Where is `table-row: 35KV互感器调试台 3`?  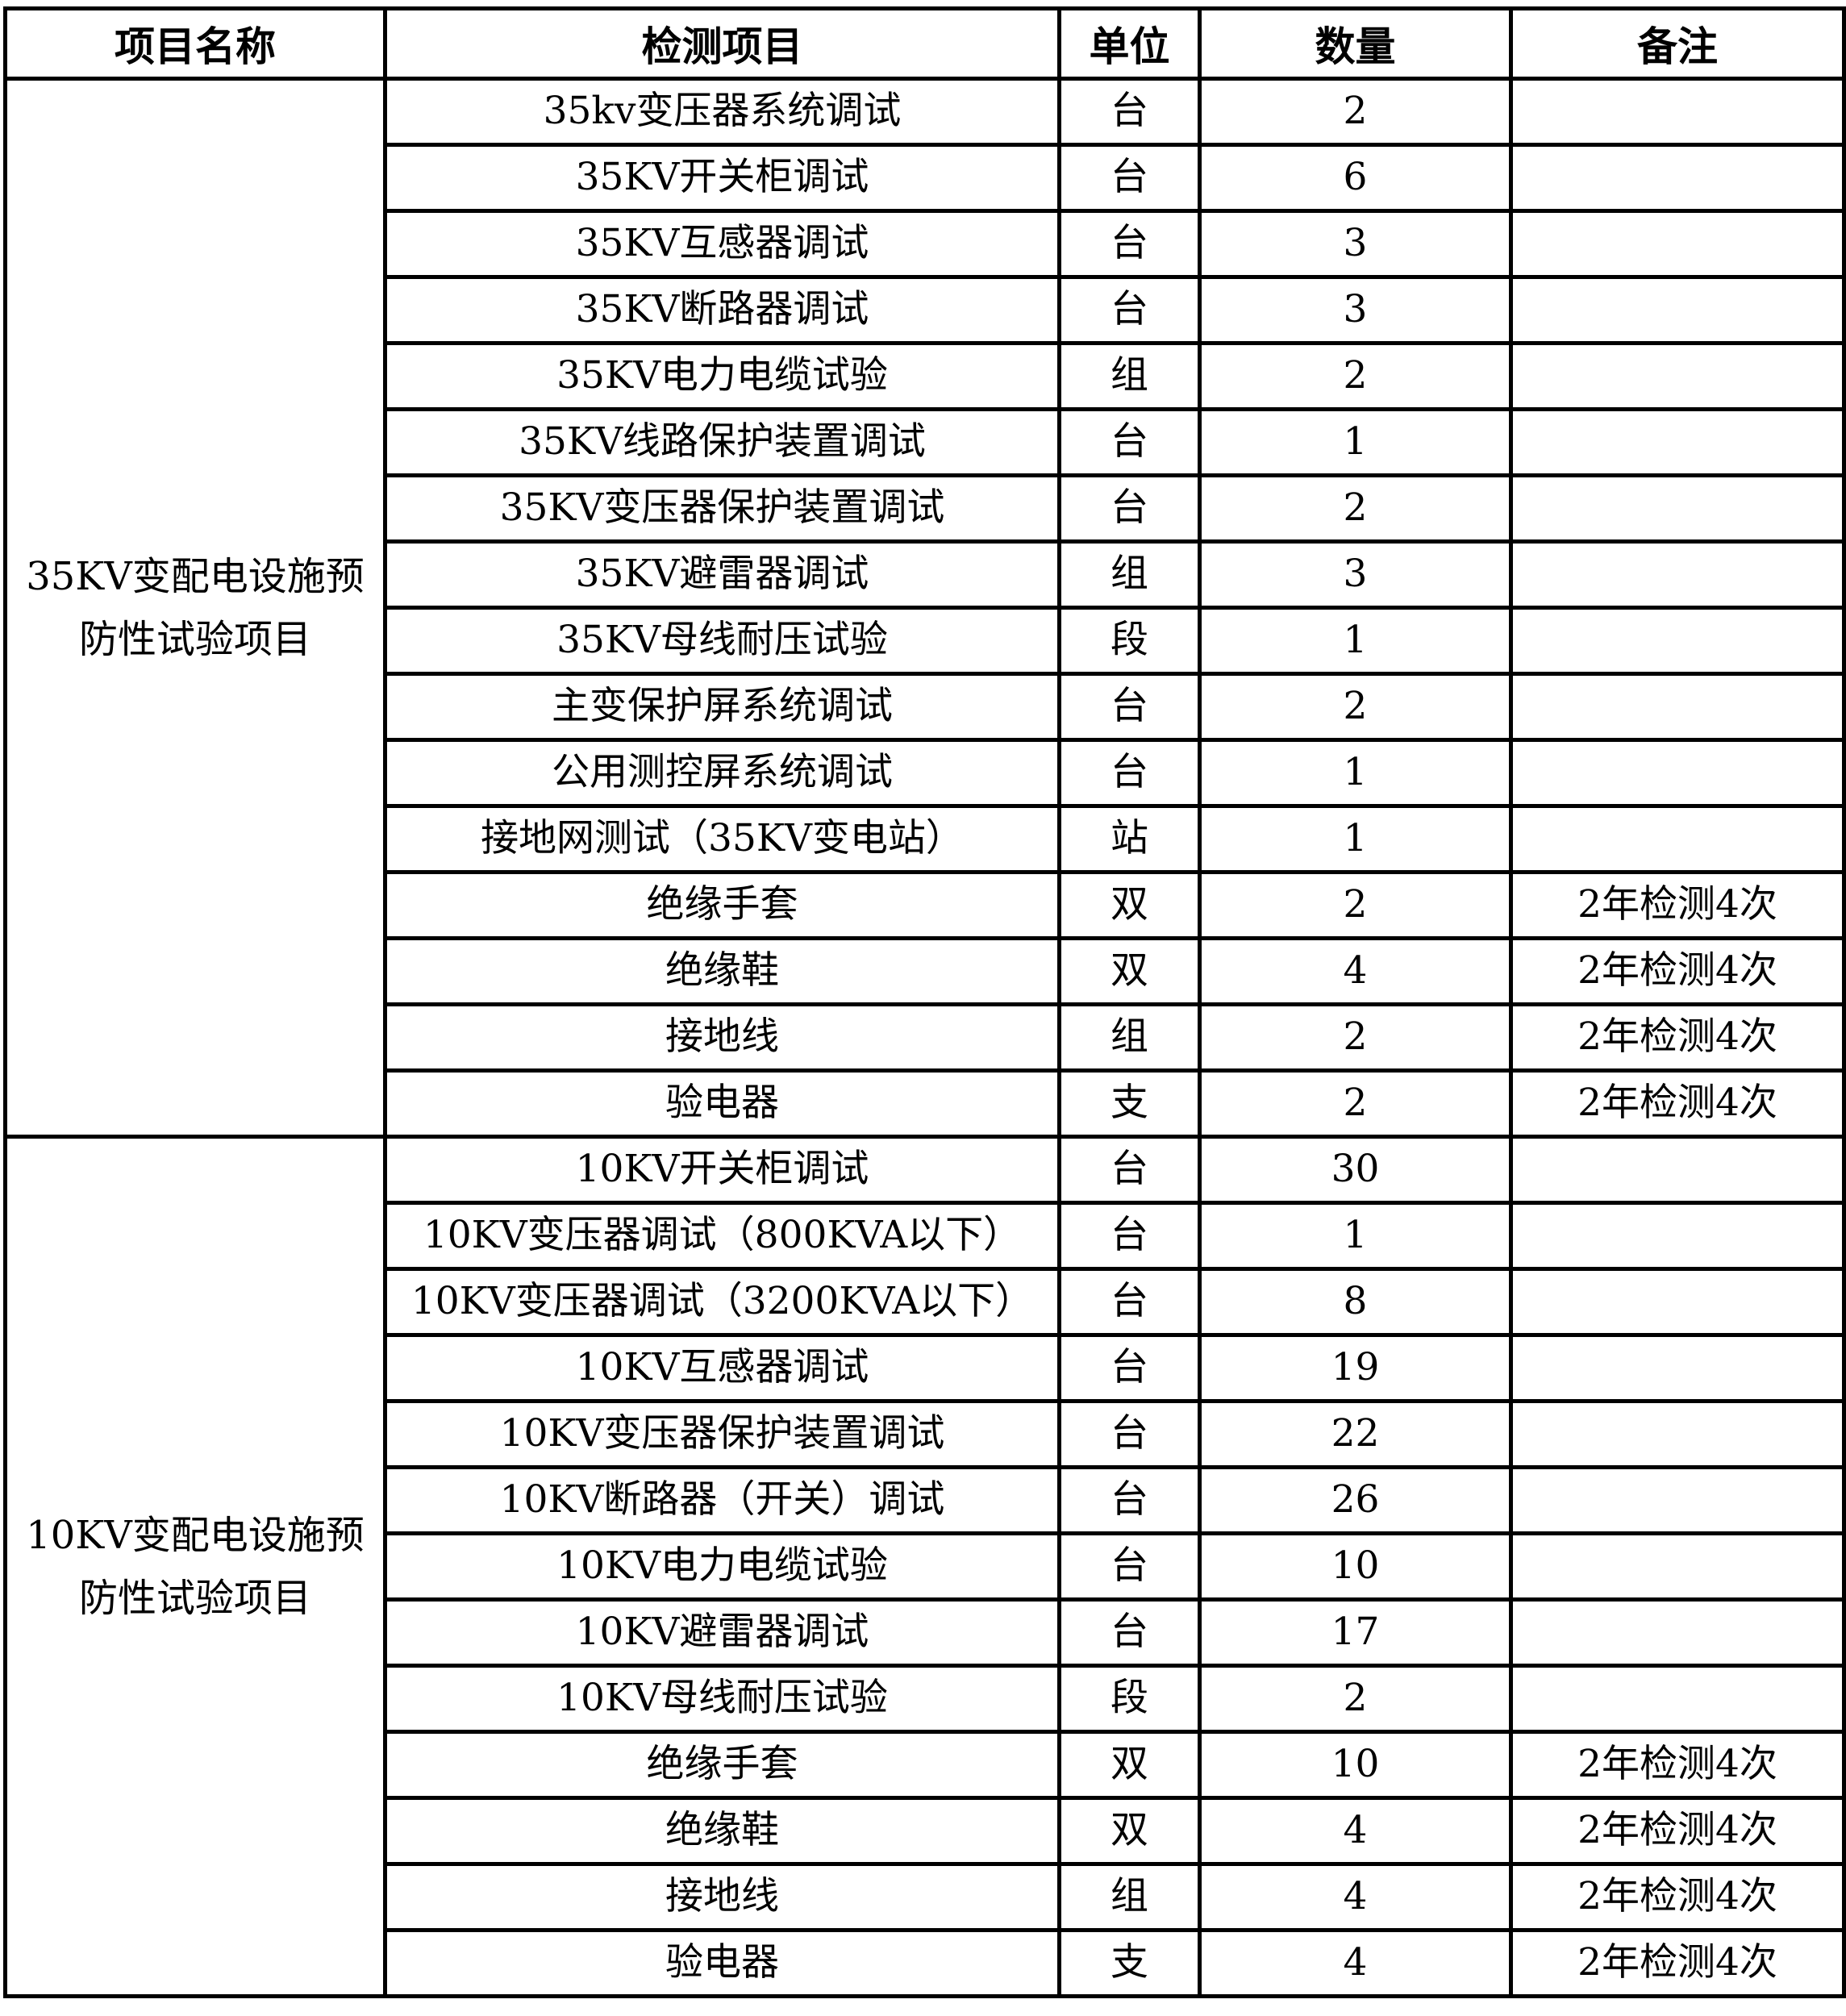
table-row: 35KV互感器调试台 3 is located at coordinates (926, 244).